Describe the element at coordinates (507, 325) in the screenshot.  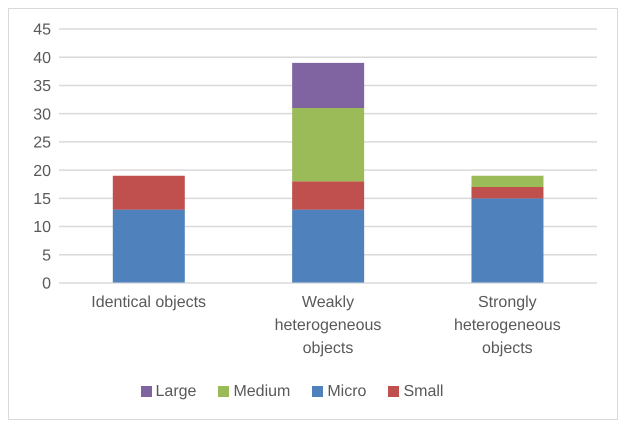
I see `x-tick-label: Strongly heterogeneous objects` at that location.